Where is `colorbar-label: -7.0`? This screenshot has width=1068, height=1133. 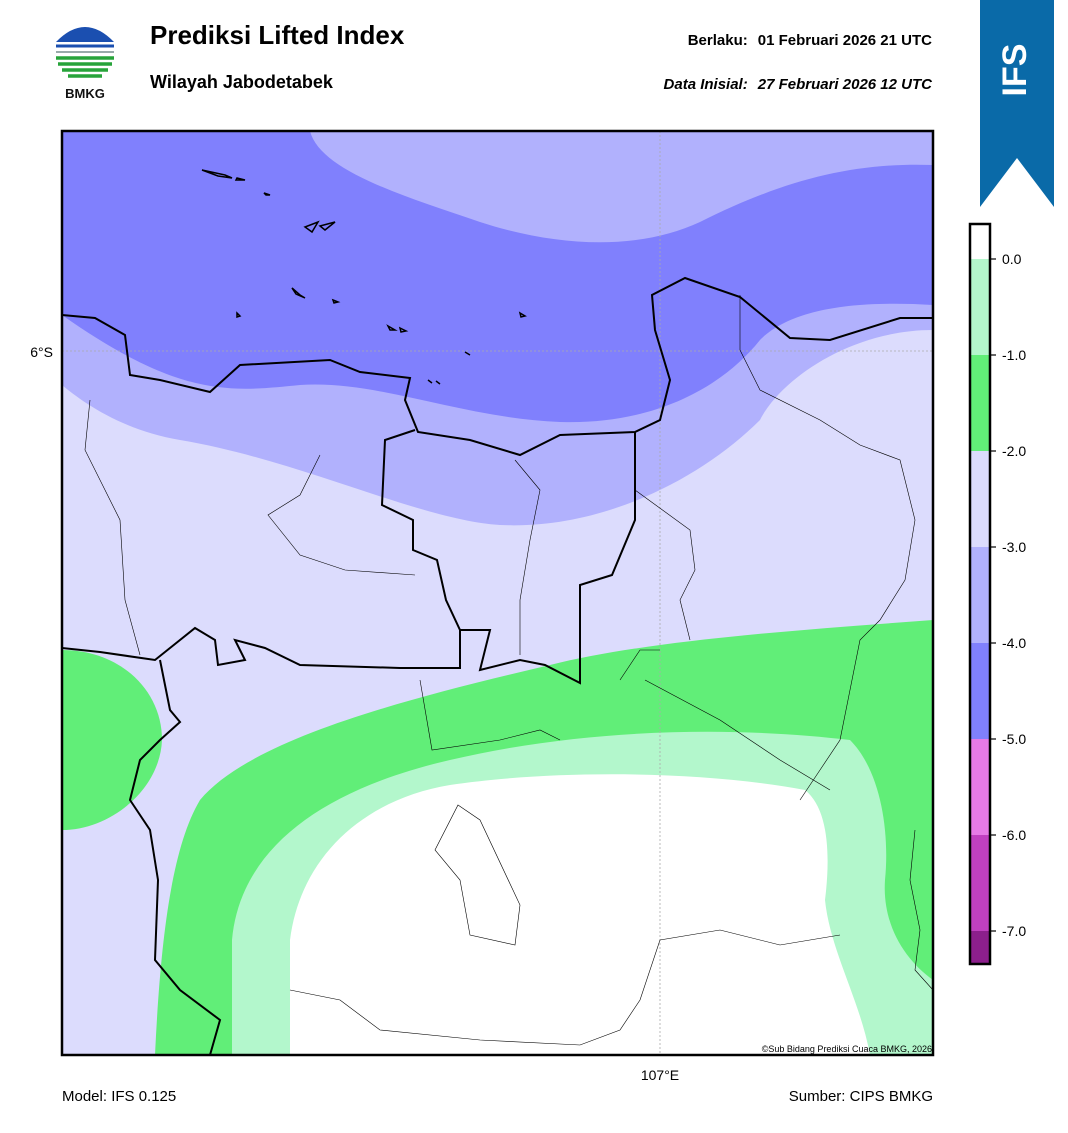
colorbar-label: -7.0 is located at coordinates (1014, 931).